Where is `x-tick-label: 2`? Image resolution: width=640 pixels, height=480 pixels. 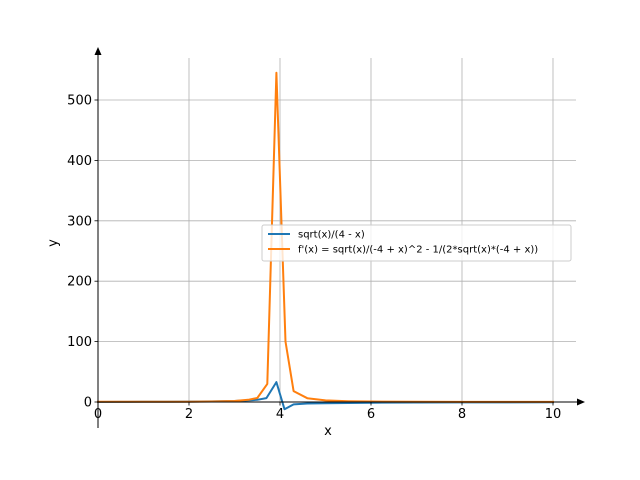
x-tick-label: 2 is located at coordinates (189, 414).